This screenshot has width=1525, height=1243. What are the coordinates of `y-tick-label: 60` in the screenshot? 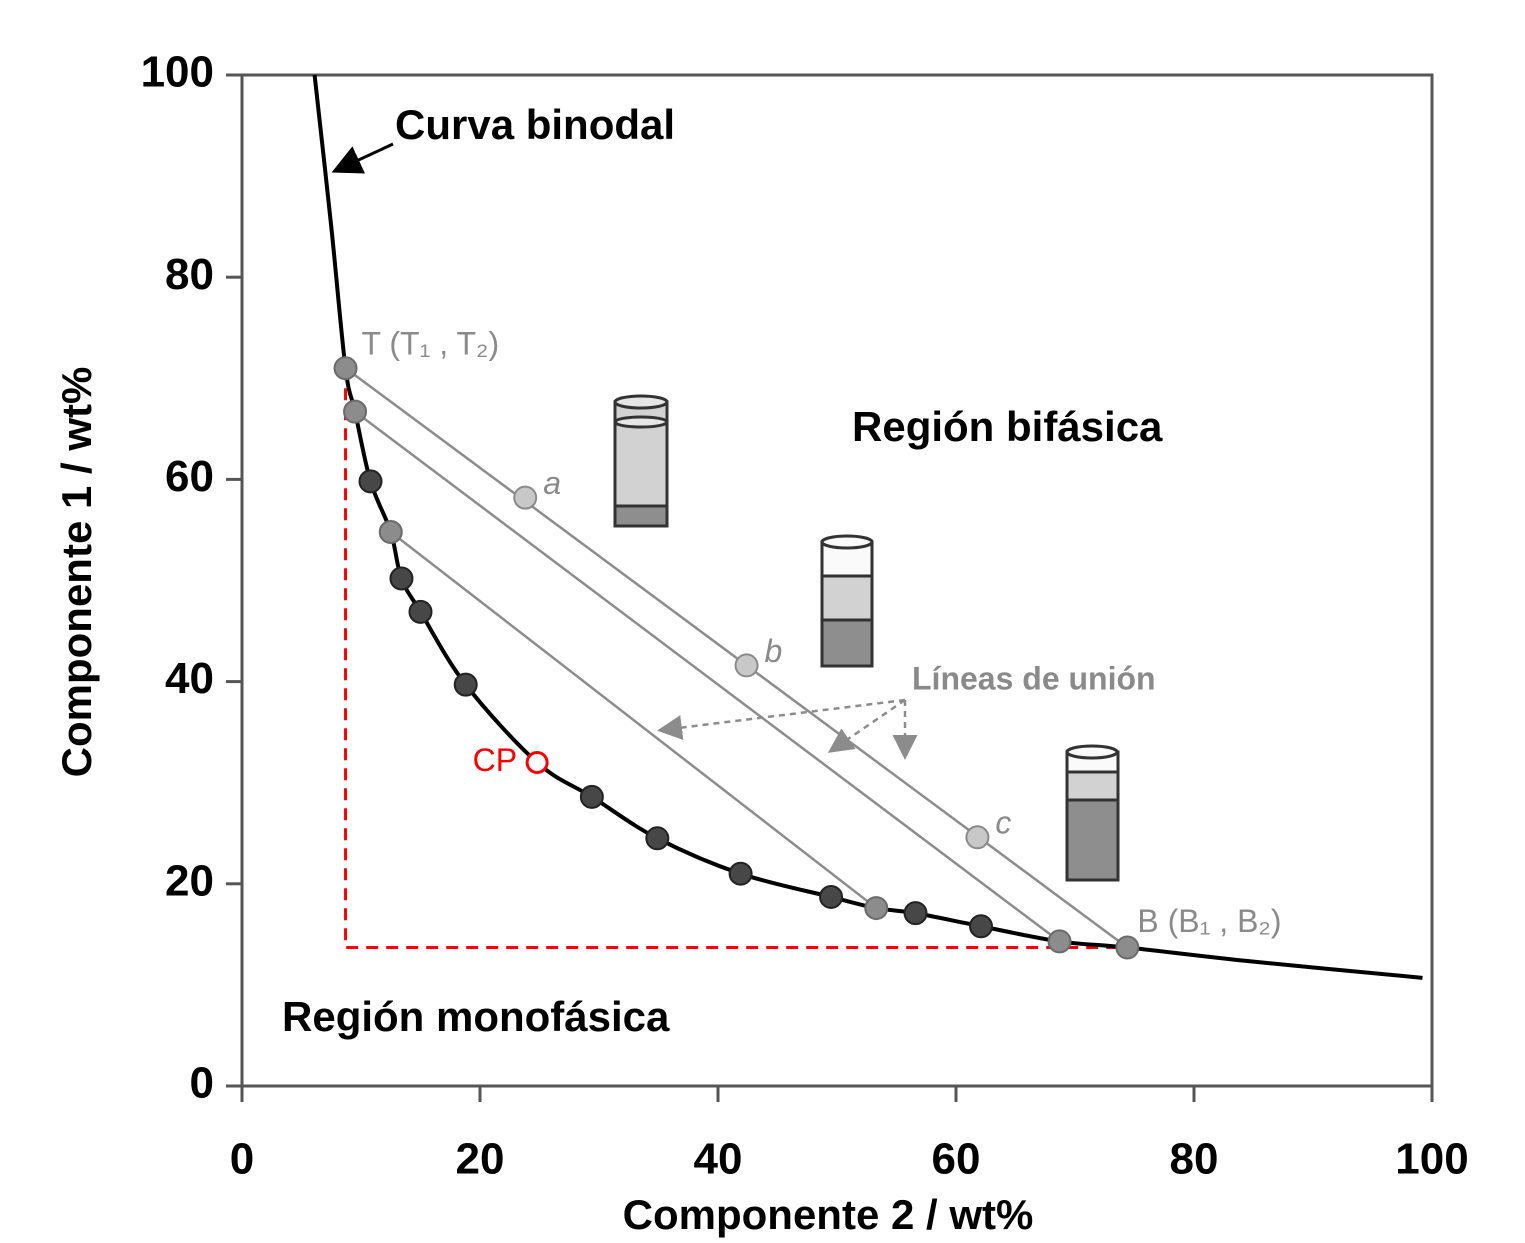 It's located at (189, 476).